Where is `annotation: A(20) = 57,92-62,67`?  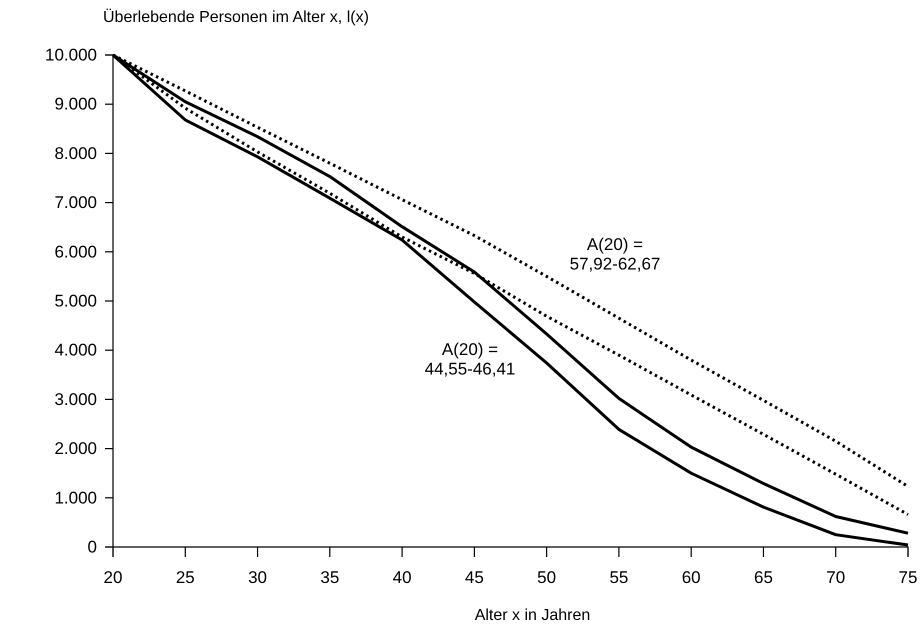 annotation: A(20) = 57,92-62,67 is located at coordinates (615, 254).